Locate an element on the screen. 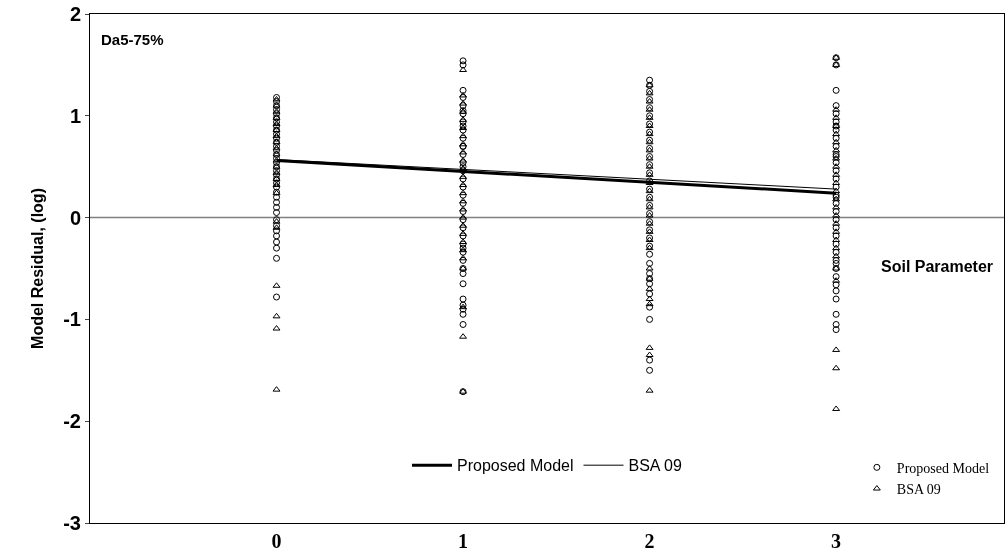 This screenshot has height=559, width=1008. x-tick-label: 3 is located at coordinates (836, 541).